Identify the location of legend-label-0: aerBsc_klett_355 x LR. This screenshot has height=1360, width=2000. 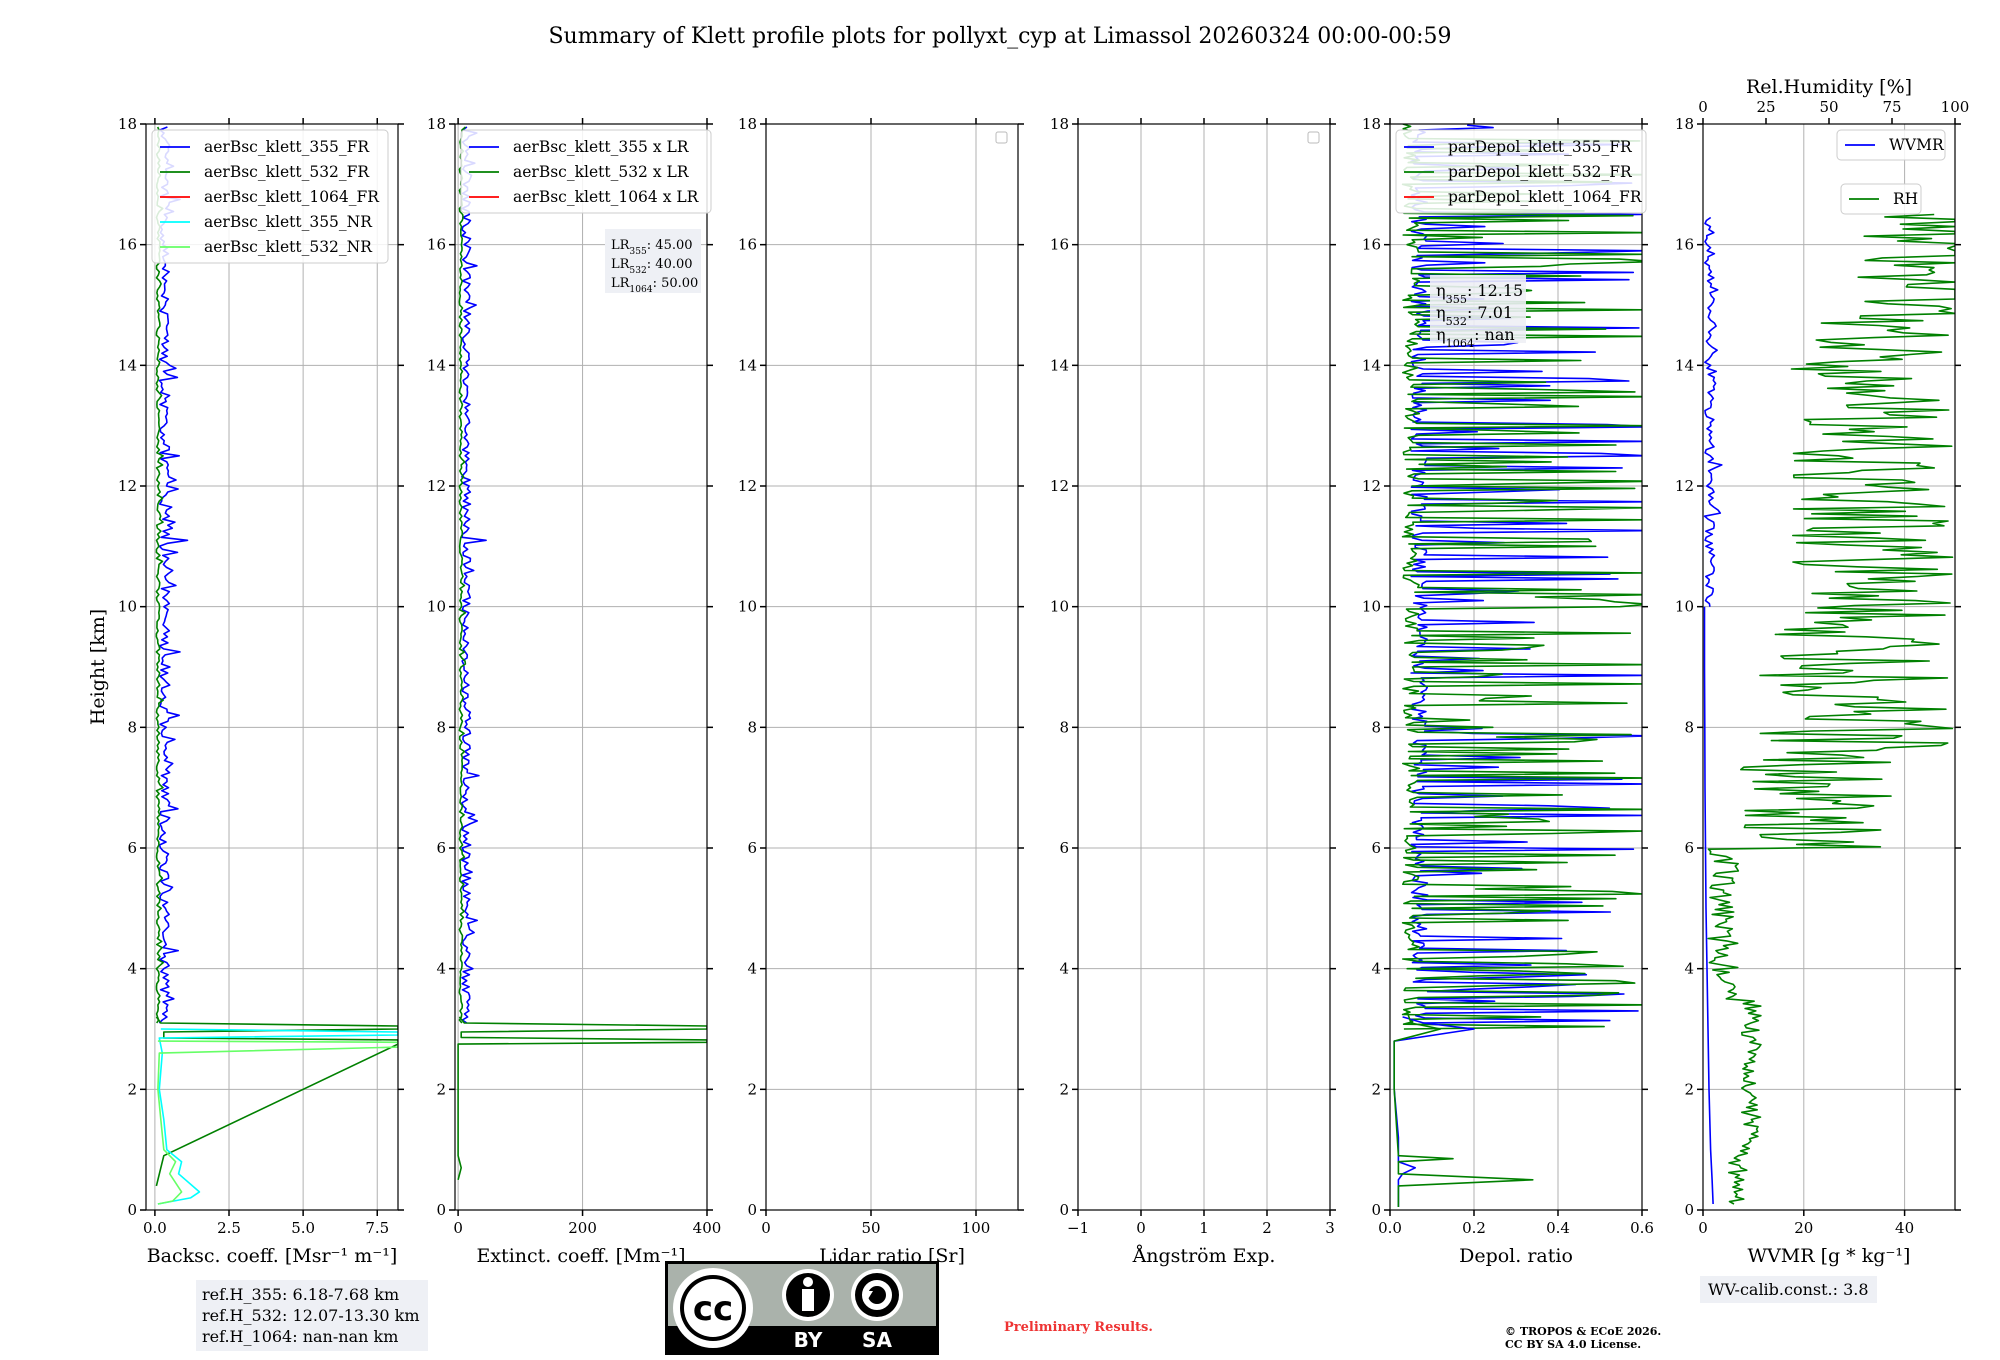
(601, 147).